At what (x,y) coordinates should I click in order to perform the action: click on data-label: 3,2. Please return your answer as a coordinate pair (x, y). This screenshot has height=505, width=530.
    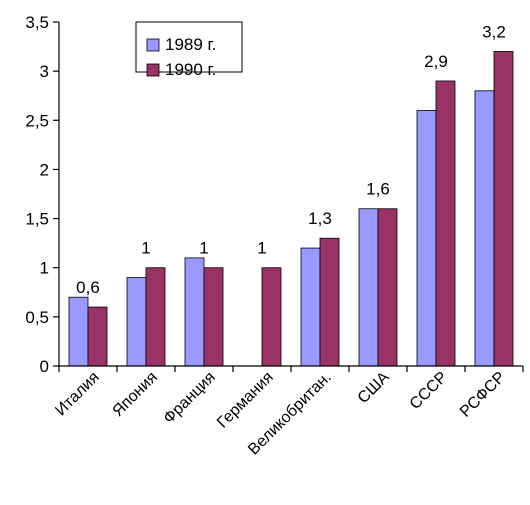
    Looking at the image, I should click on (494, 31).